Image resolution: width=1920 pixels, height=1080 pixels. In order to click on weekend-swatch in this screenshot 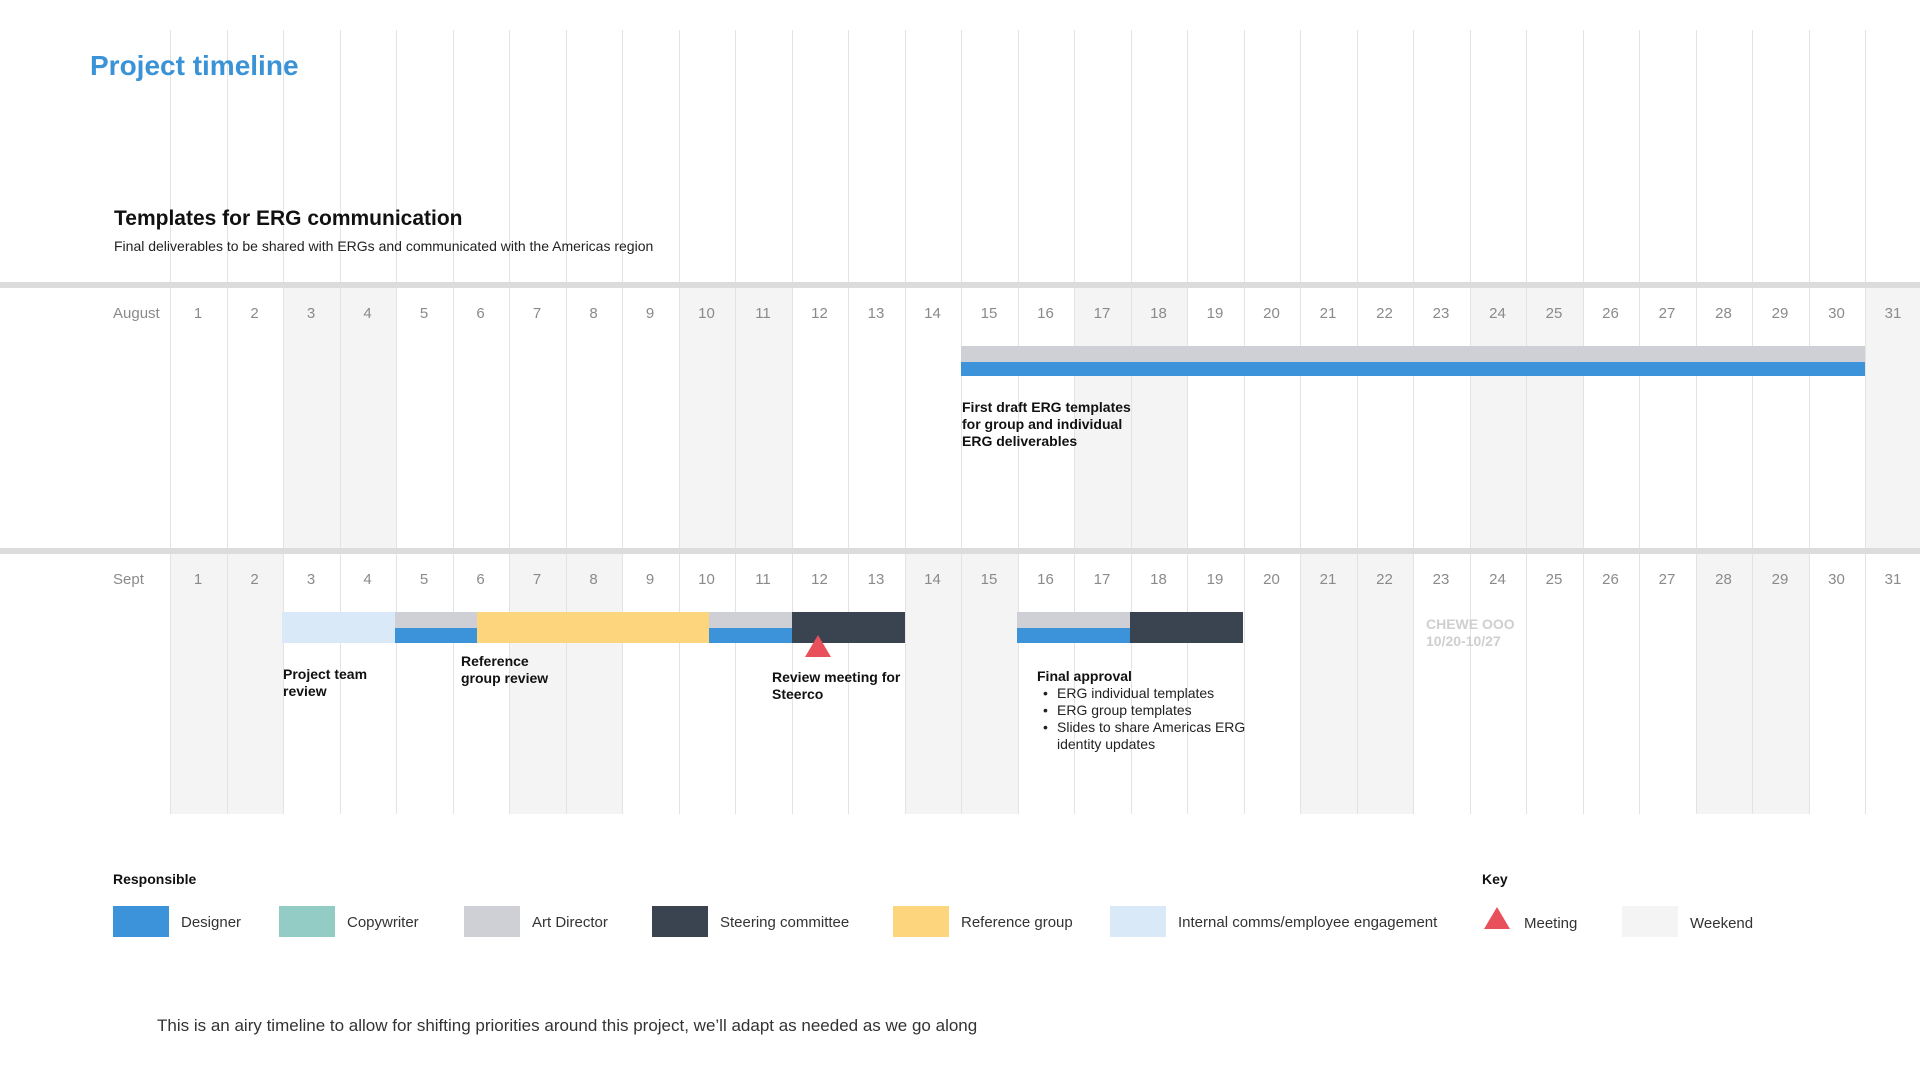, I will do `click(1650, 921)`.